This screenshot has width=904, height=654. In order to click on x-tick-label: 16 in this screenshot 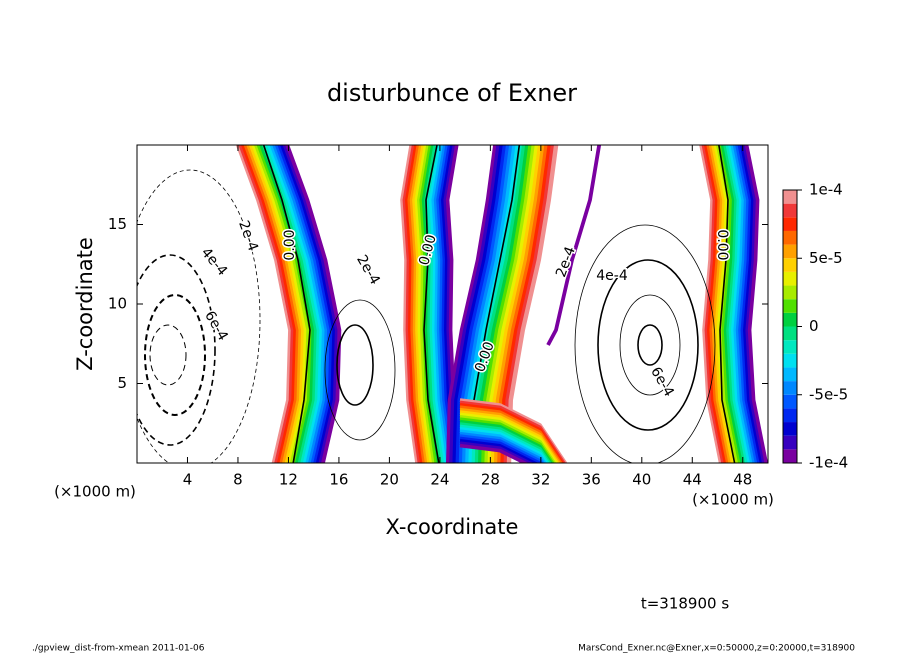, I will do `click(338, 480)`.